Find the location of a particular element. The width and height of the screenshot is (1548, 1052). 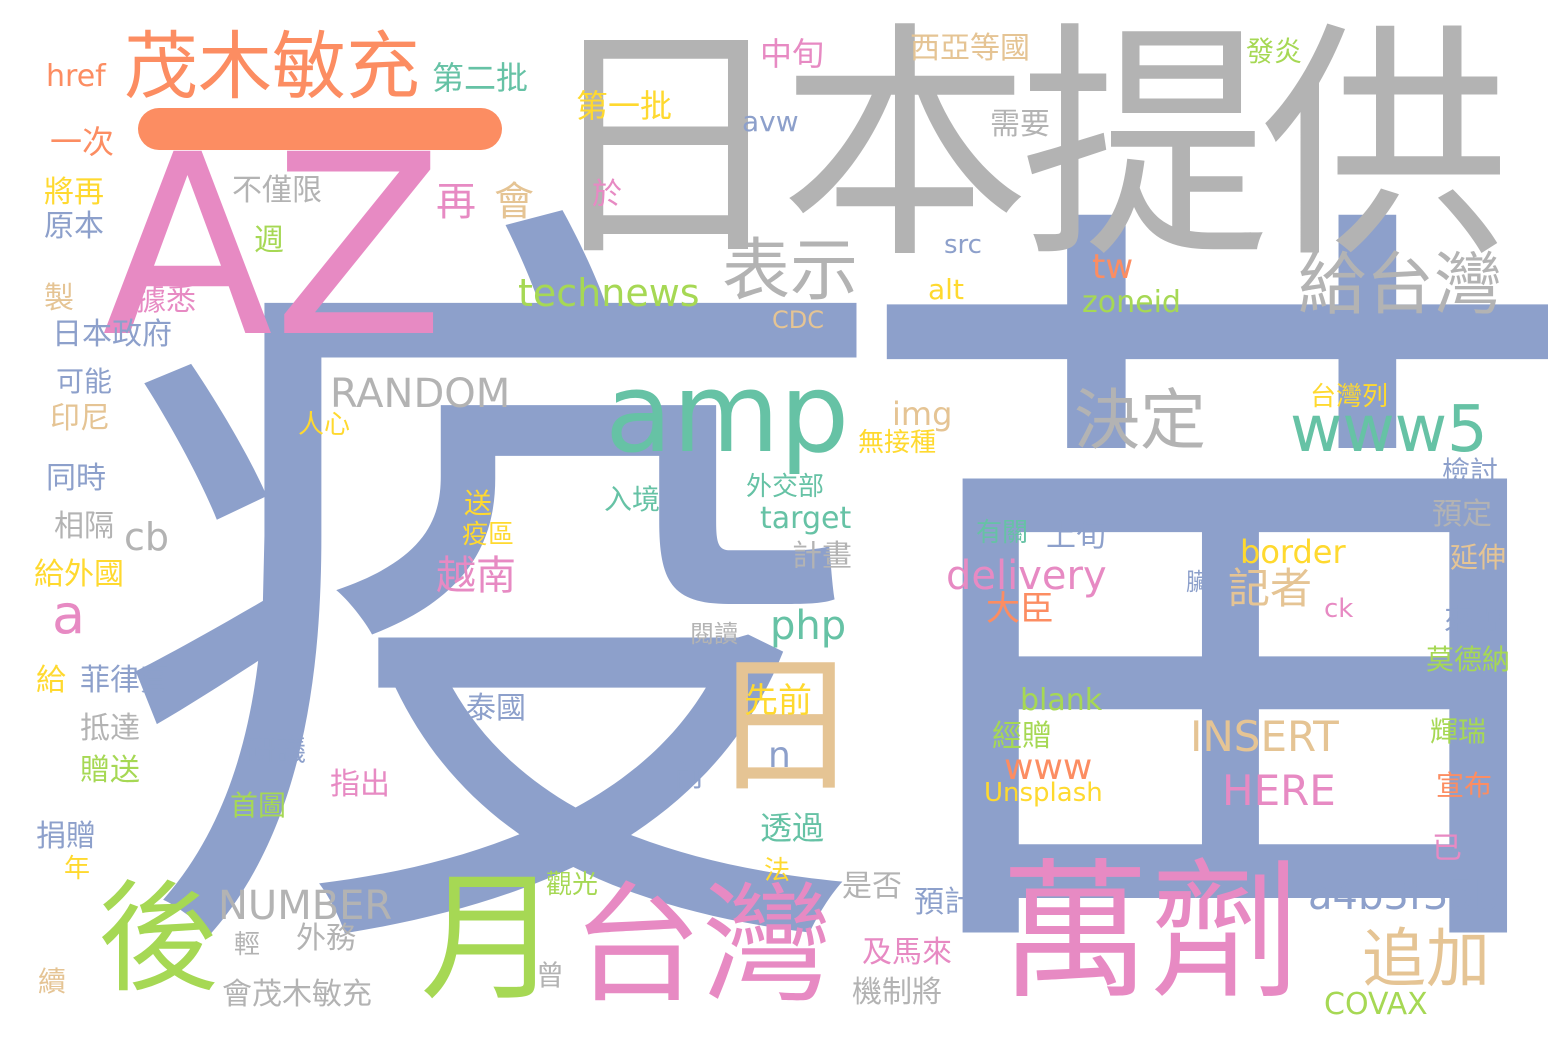

word-www5: www5 is located at coordinates (1389, 430).